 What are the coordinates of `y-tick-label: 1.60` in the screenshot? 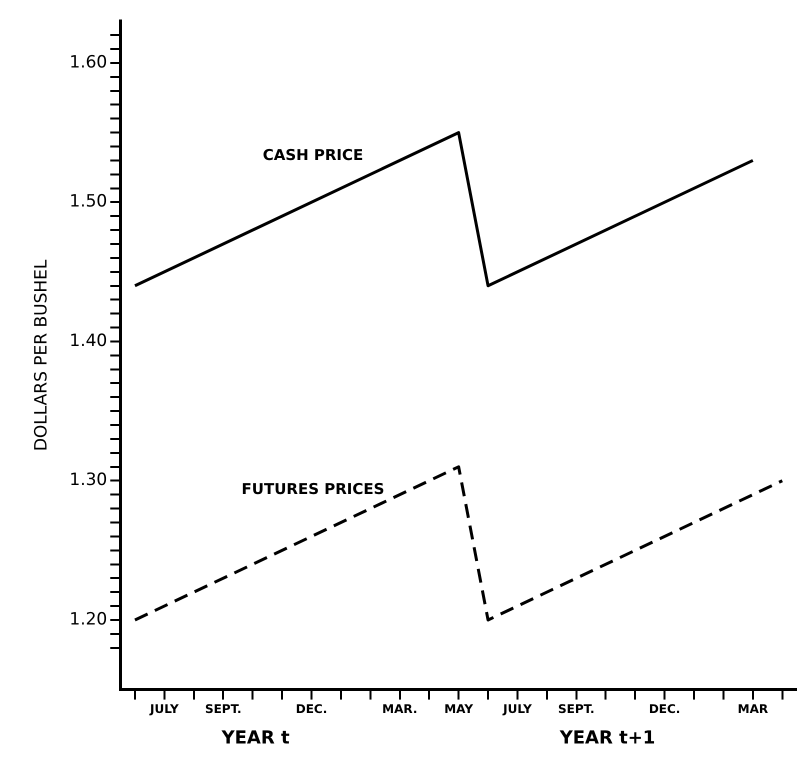 It's located at (88, 62).